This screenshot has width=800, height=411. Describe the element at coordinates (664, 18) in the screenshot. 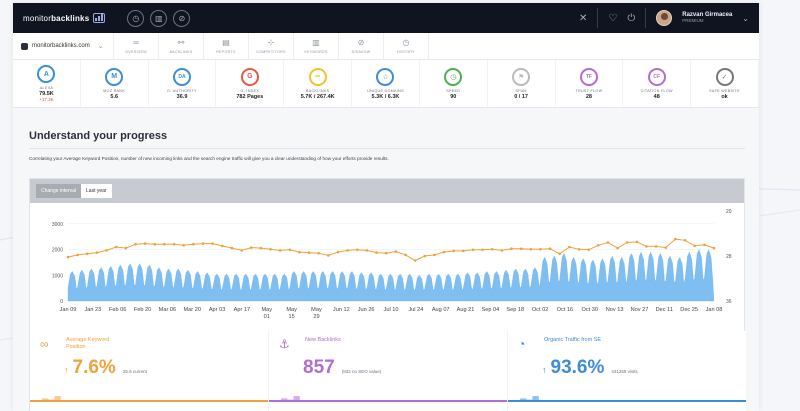

I see `avatar` at that location.